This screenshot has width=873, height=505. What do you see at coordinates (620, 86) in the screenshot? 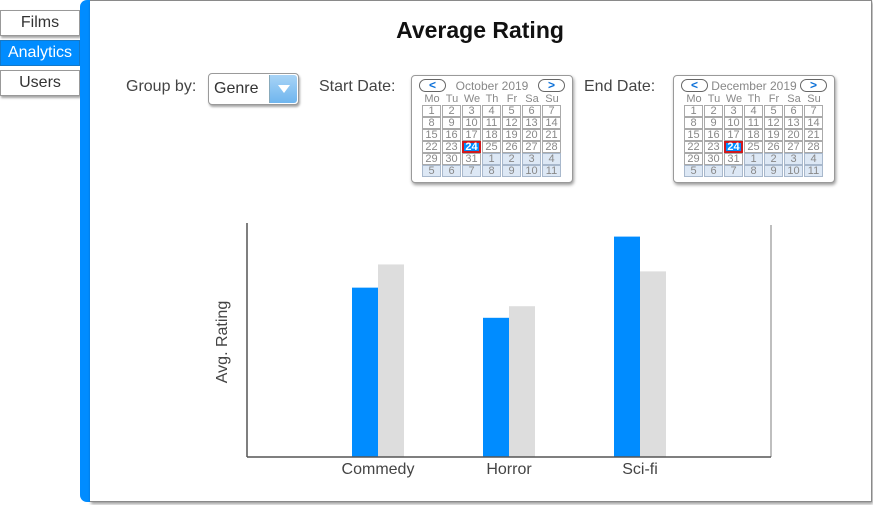
I see `end-date-label: End Date:` at bounding box center [620, 86].